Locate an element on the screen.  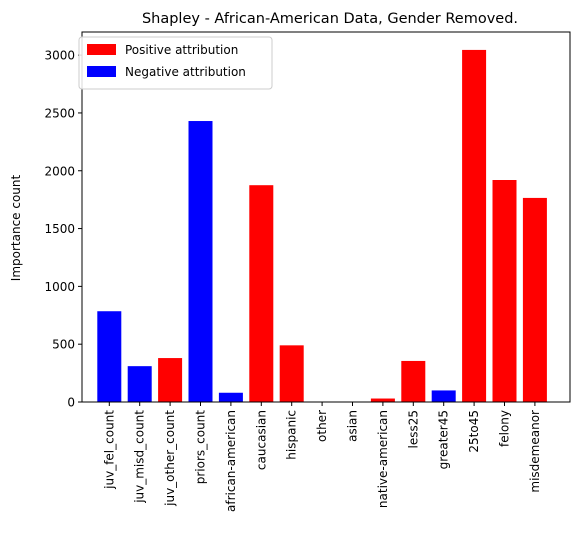
y-tick-label: 2500 is located at coordinates (59, 113).